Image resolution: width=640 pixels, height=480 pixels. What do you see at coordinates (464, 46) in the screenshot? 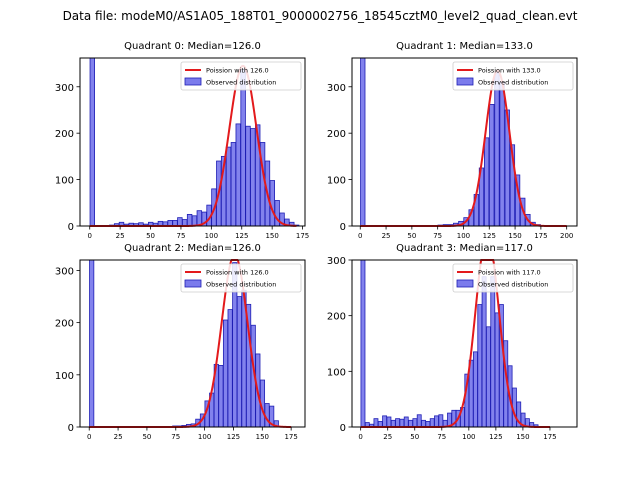
I see `subplot-title: Quadrant 1: Median=133.0` at bounding box center [464, 46].